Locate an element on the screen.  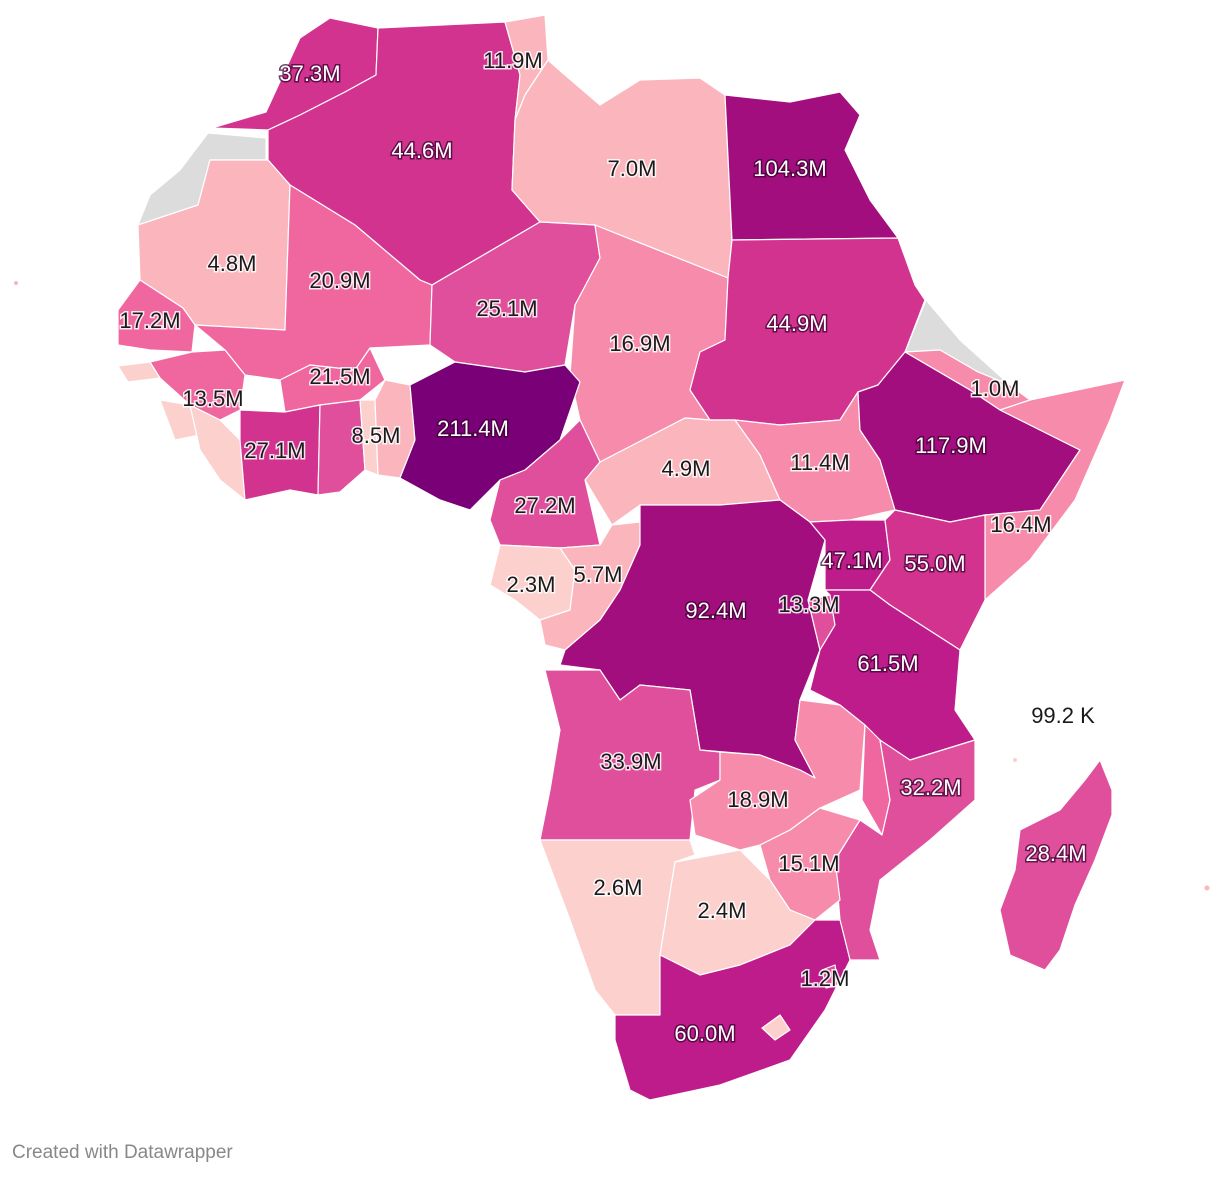
region-liberia is located at coordinates (217, 452).